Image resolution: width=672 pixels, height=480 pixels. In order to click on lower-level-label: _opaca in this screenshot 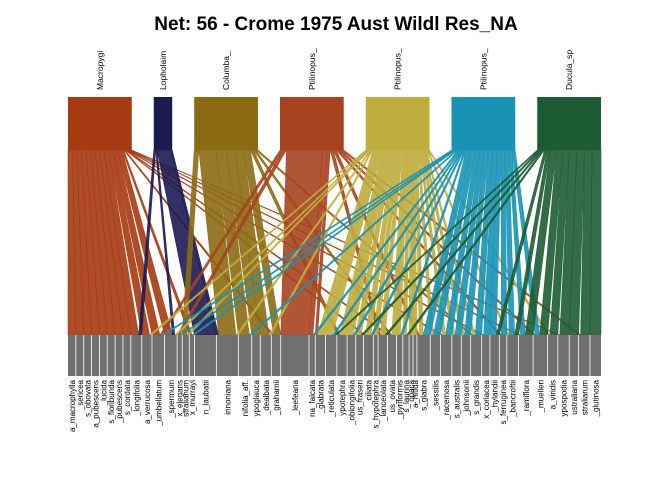, I will do `click(411, 393)`.